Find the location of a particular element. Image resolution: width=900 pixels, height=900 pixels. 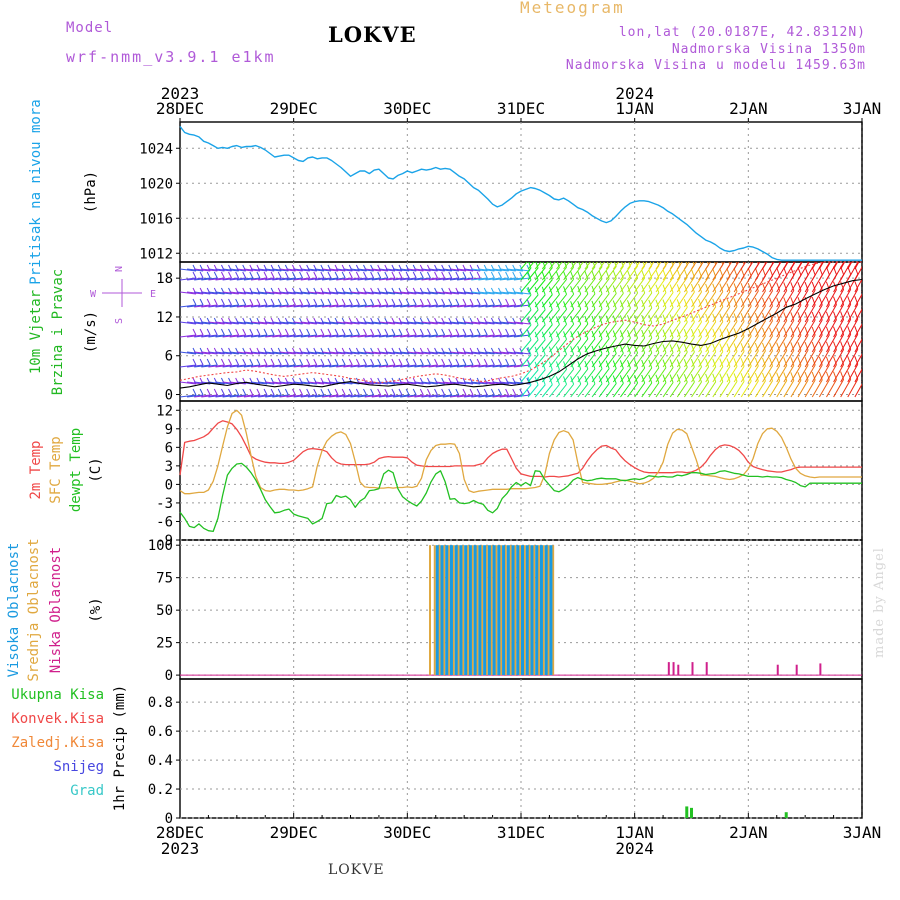

t2m-line is located at coordinates (520, 449).